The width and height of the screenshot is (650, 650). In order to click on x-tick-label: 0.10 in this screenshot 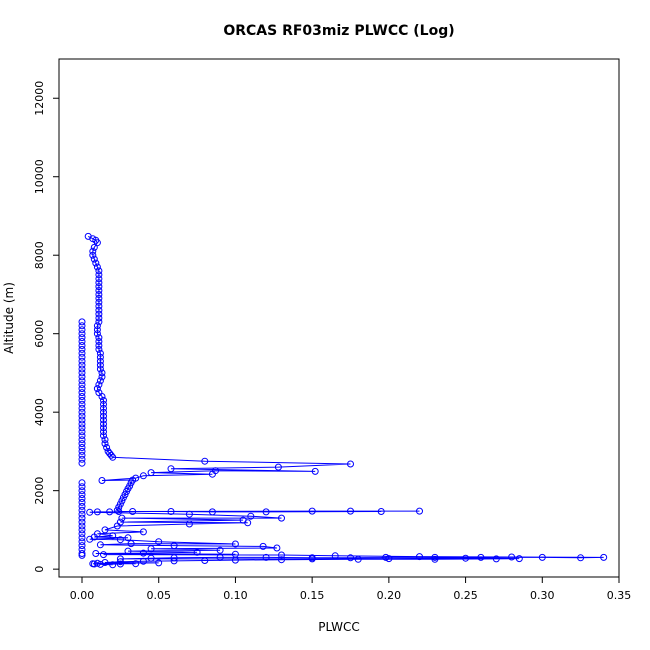, I will do `click(235, 595)`.